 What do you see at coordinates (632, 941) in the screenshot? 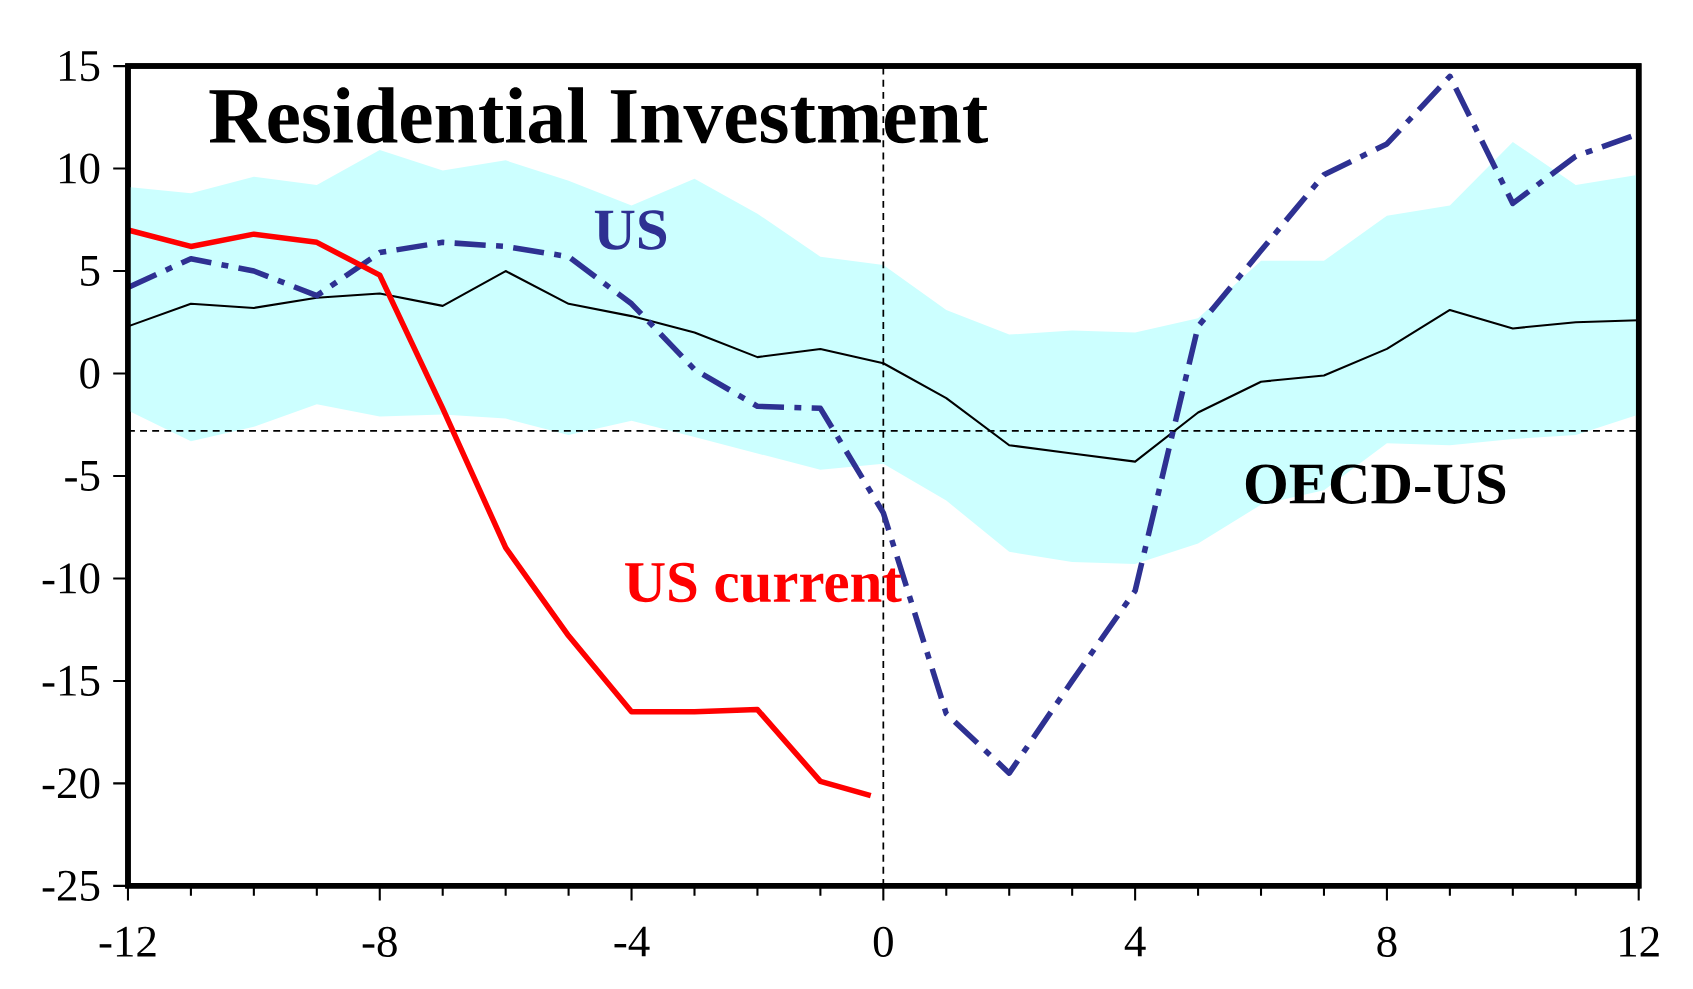
I see `x-tick-label: -4` at bounding box center [632, 941].